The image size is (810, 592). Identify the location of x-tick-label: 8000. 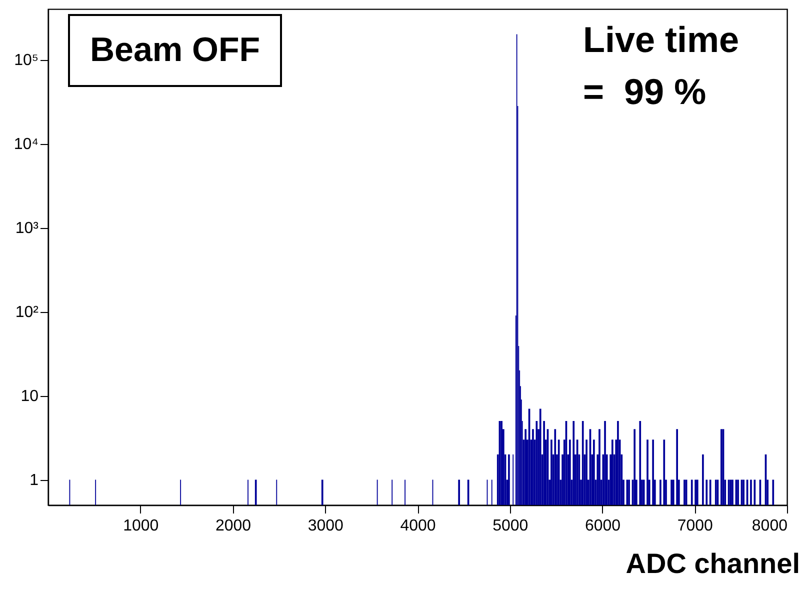
(770, 526).